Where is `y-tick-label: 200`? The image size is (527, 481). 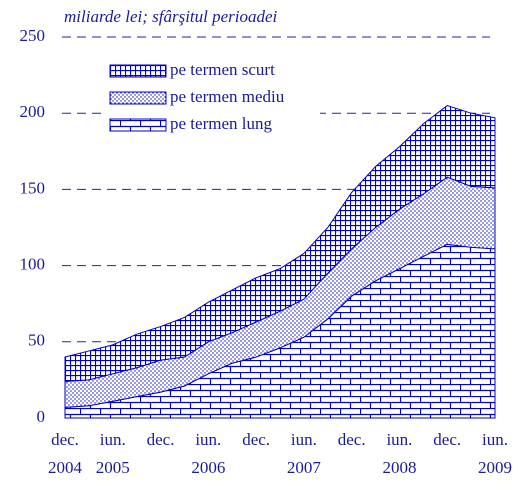 y-tick-label: 200 is located at coordinates (33, 111).